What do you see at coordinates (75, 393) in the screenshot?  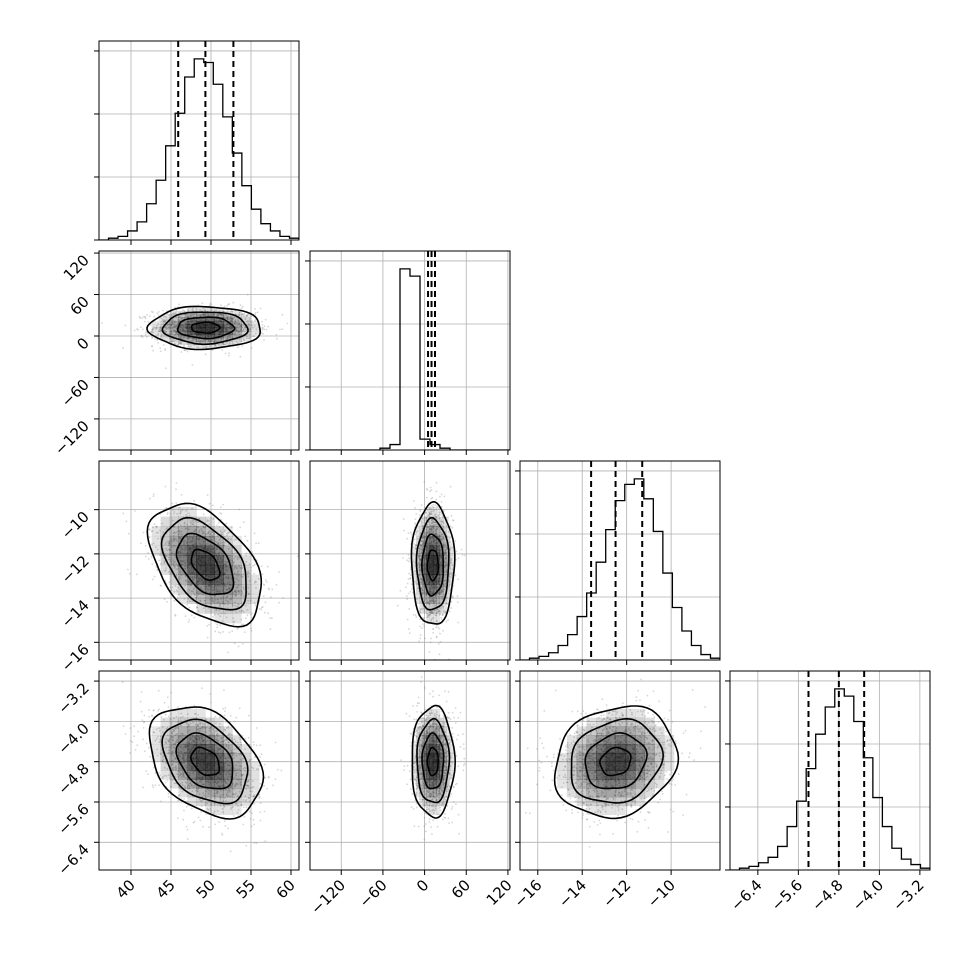 I see `y-tick-label: −60` at bounding box center [75, 393].